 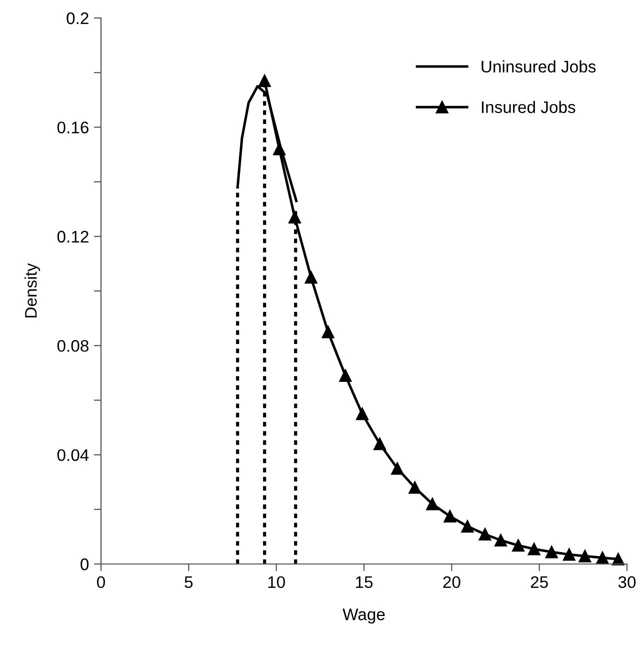 I want to click on y-tick-label: 0, so click(x=84, y=564).